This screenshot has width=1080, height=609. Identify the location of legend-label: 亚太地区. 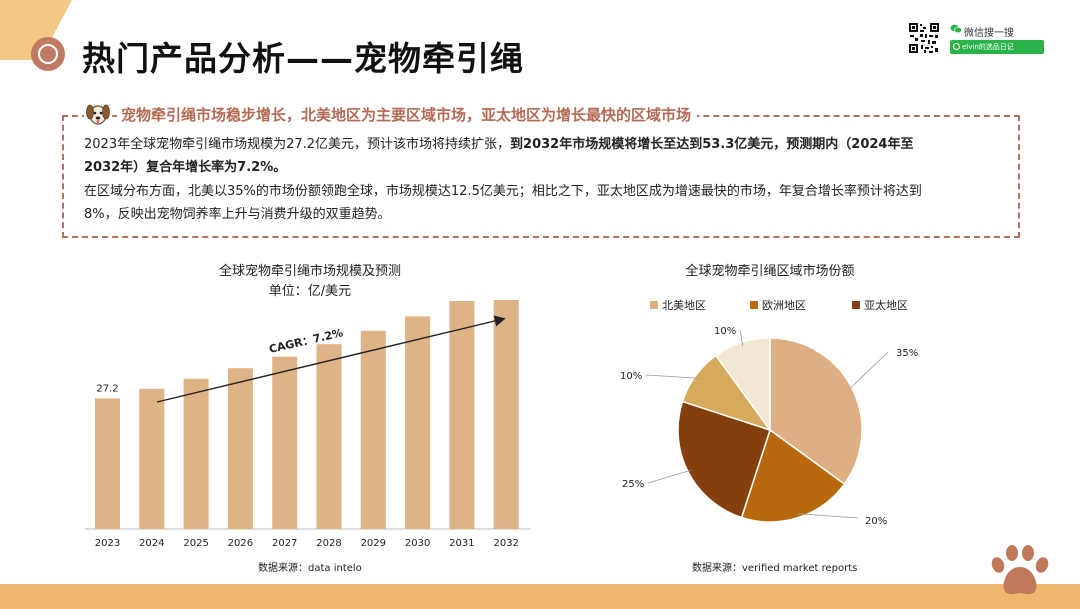
(886, 305).